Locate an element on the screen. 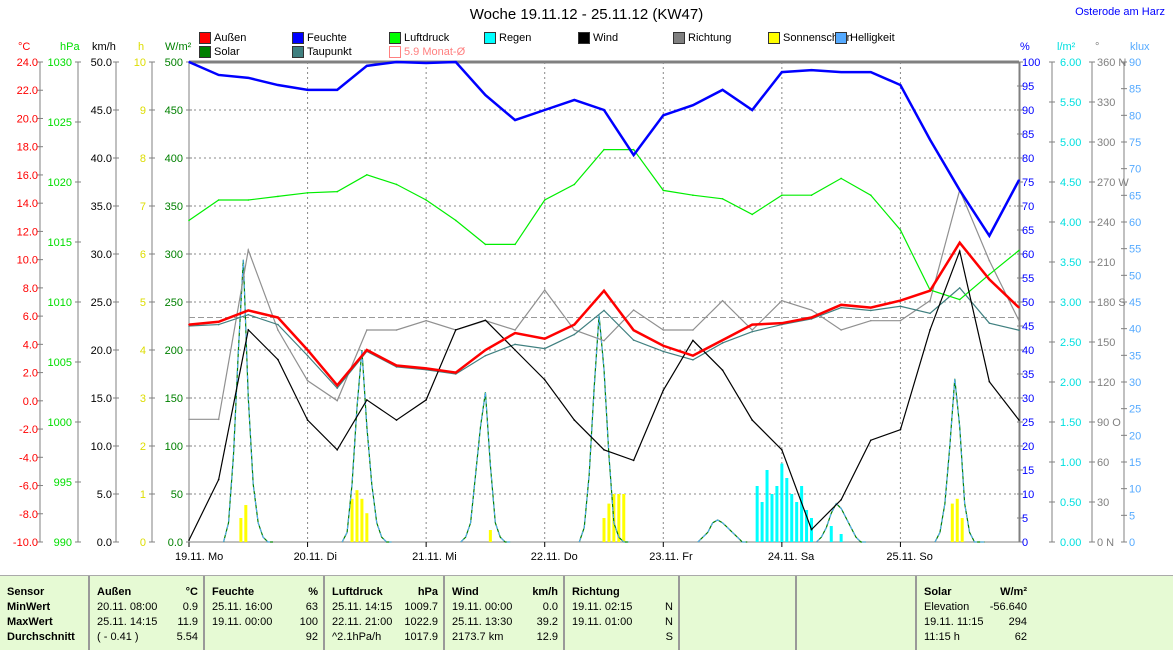  table-row: Elevation -56.640 is located at coordinates (975, 607).